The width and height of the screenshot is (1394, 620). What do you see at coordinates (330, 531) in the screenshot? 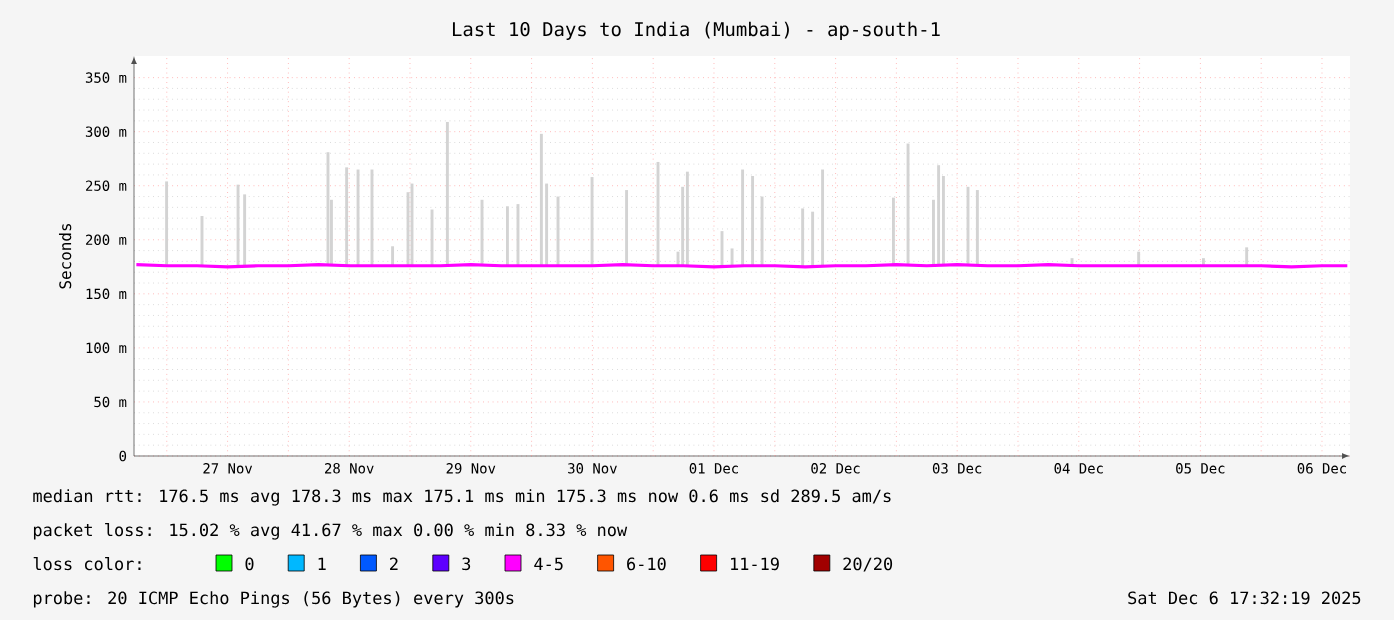
I see `text: packet loss: 15.02 % avg 41.67 % max 0.00 % min 8.33 % now` at bounding box center [330, 531].